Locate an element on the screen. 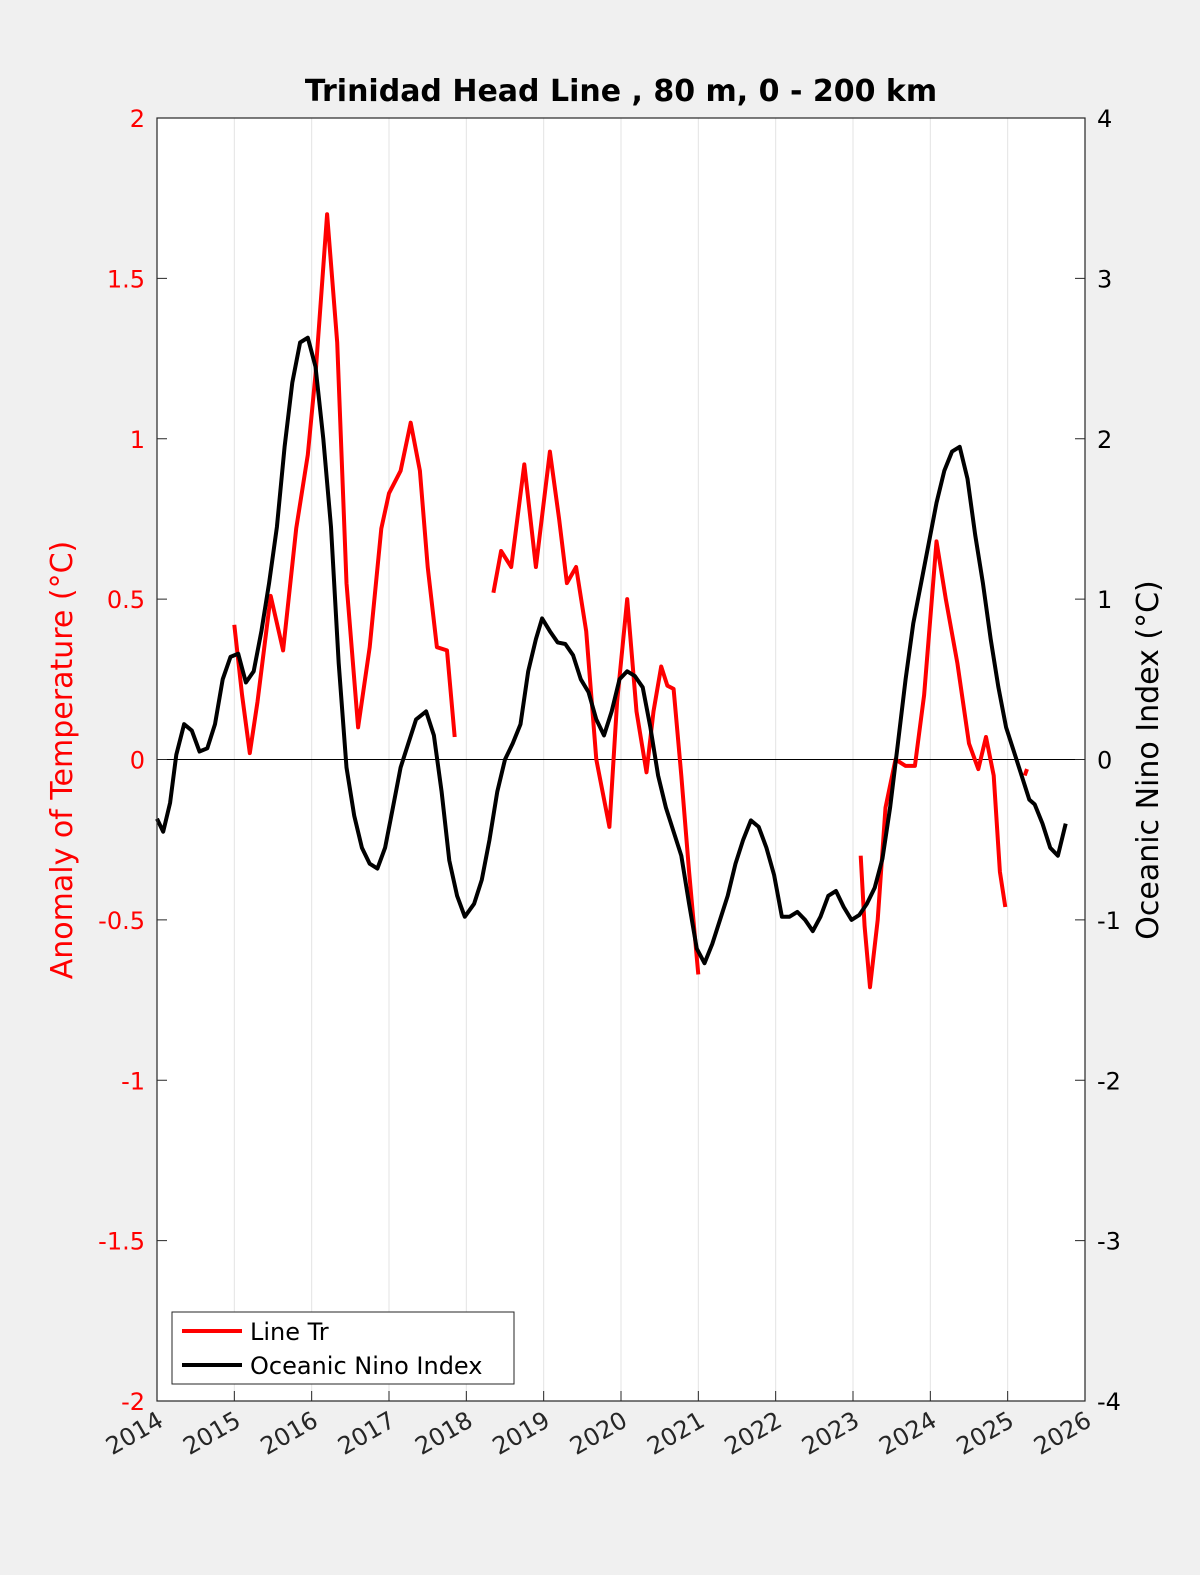 Image resolution: width=1200 pixels, height=1575 pixels. x-tick-label: 2020 is located at coordinates (598, 1433).